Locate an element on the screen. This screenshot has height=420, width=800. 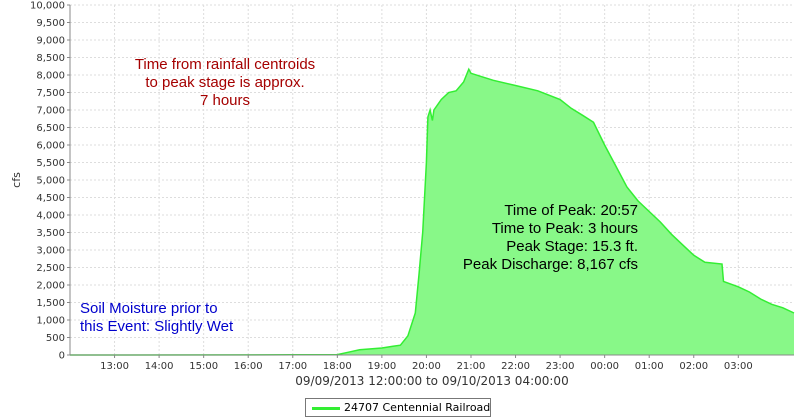
y-tick-label: 0 is located at coordinates (62, 356).